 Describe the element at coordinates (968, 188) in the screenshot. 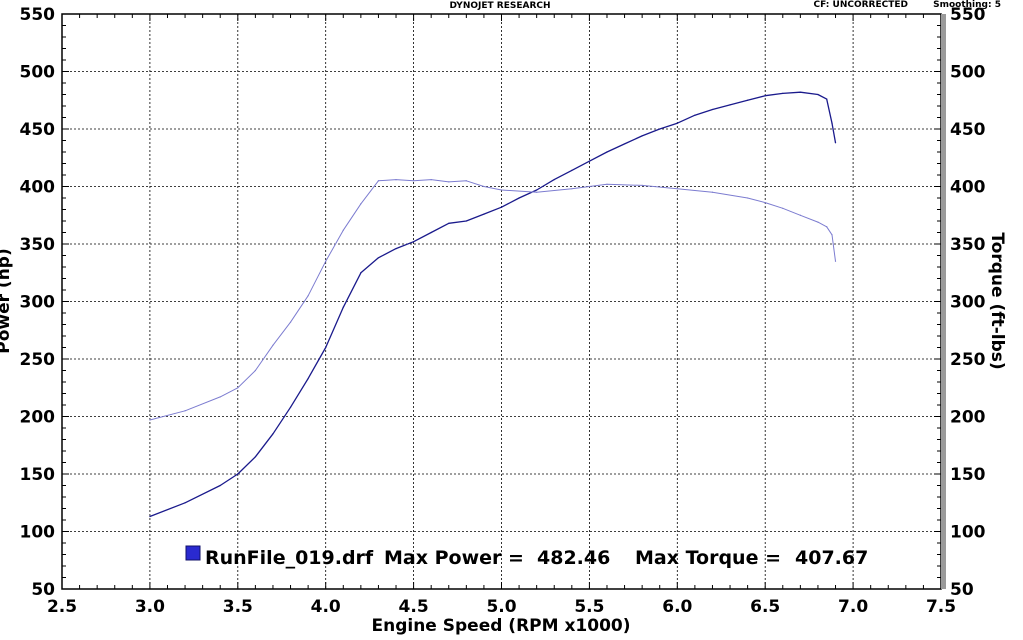

I see `y2-tick-label: 400` at that location.